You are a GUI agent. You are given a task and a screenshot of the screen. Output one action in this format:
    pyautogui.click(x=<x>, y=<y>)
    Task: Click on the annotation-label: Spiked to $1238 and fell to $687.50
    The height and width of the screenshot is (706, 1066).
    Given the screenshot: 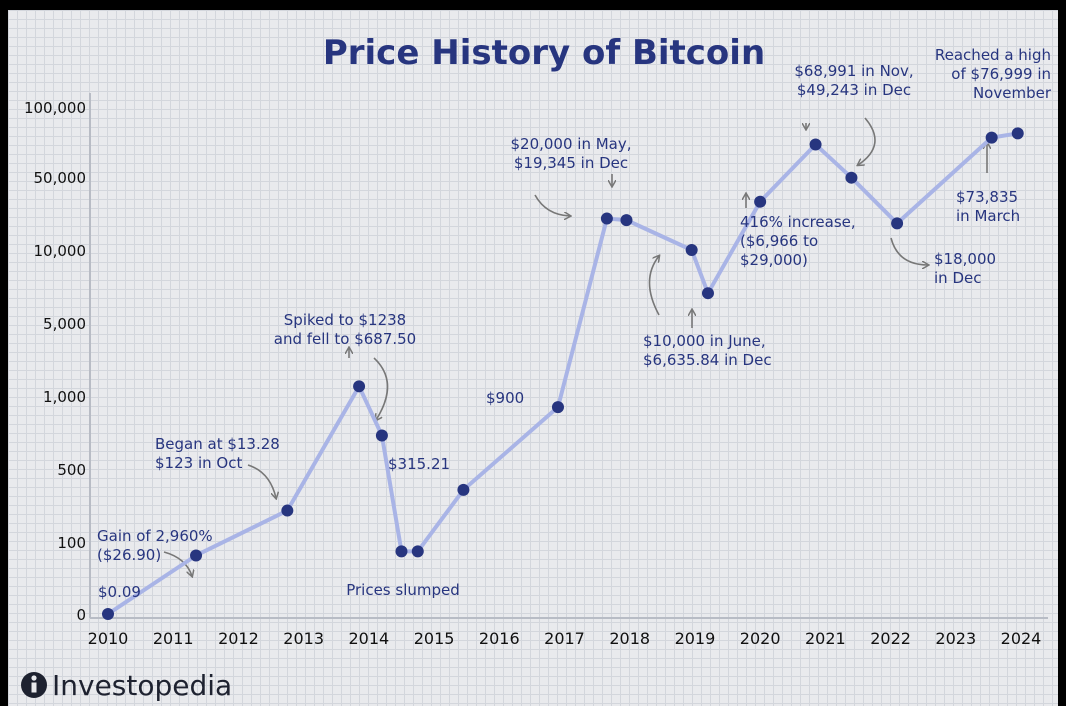 What is the action you would take?
    pyautogui.click(x=345, y=329)
    